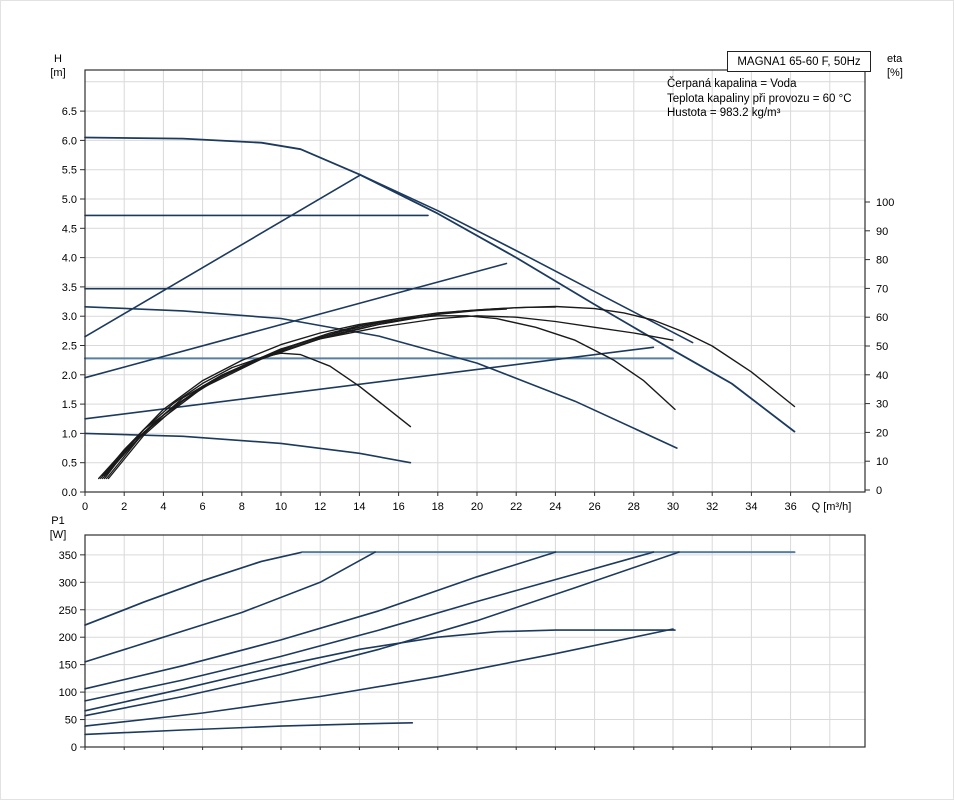  I want to click on annotation-pumped-liquid: Čerpaná kapalina = Voda, so click(732, 84).